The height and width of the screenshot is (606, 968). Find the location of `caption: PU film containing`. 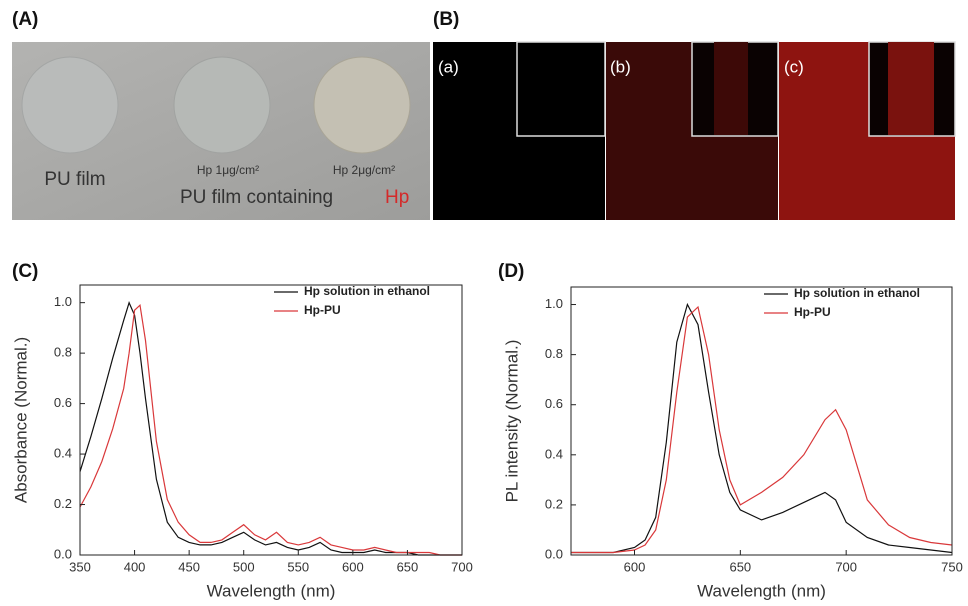

caption: PU film containing is located at coordinates (256, 197).